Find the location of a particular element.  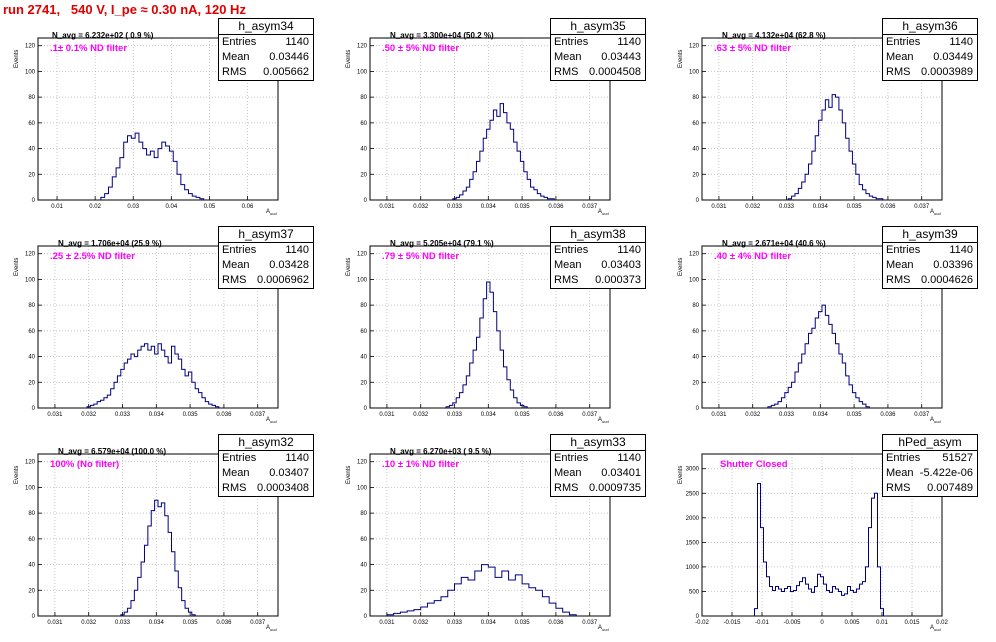

histogram-name: h_asym39 is located at coordinates (930, 235).